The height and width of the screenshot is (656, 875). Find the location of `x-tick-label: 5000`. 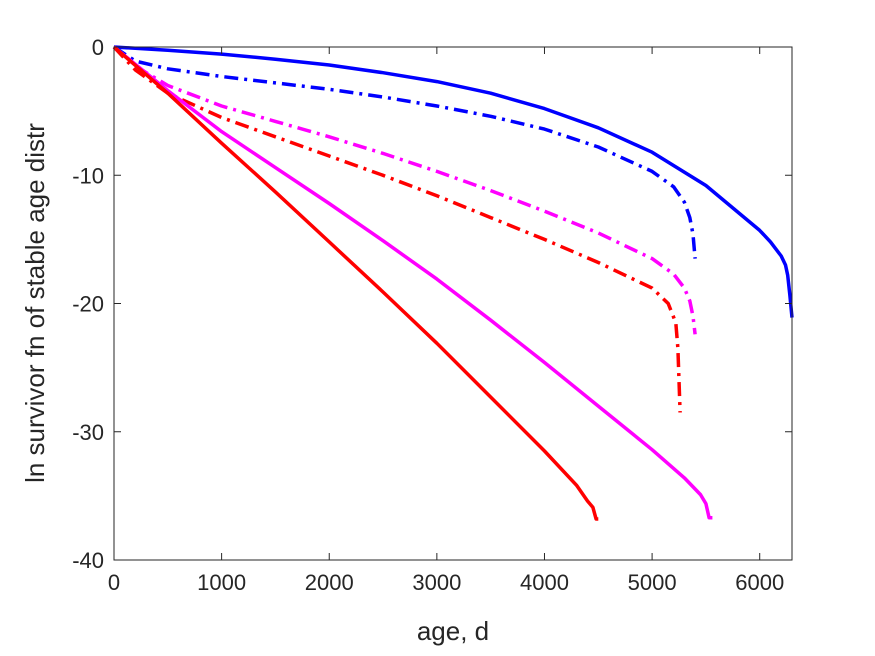

x-tick-label: 5000 is located at coordinates (652, 582).